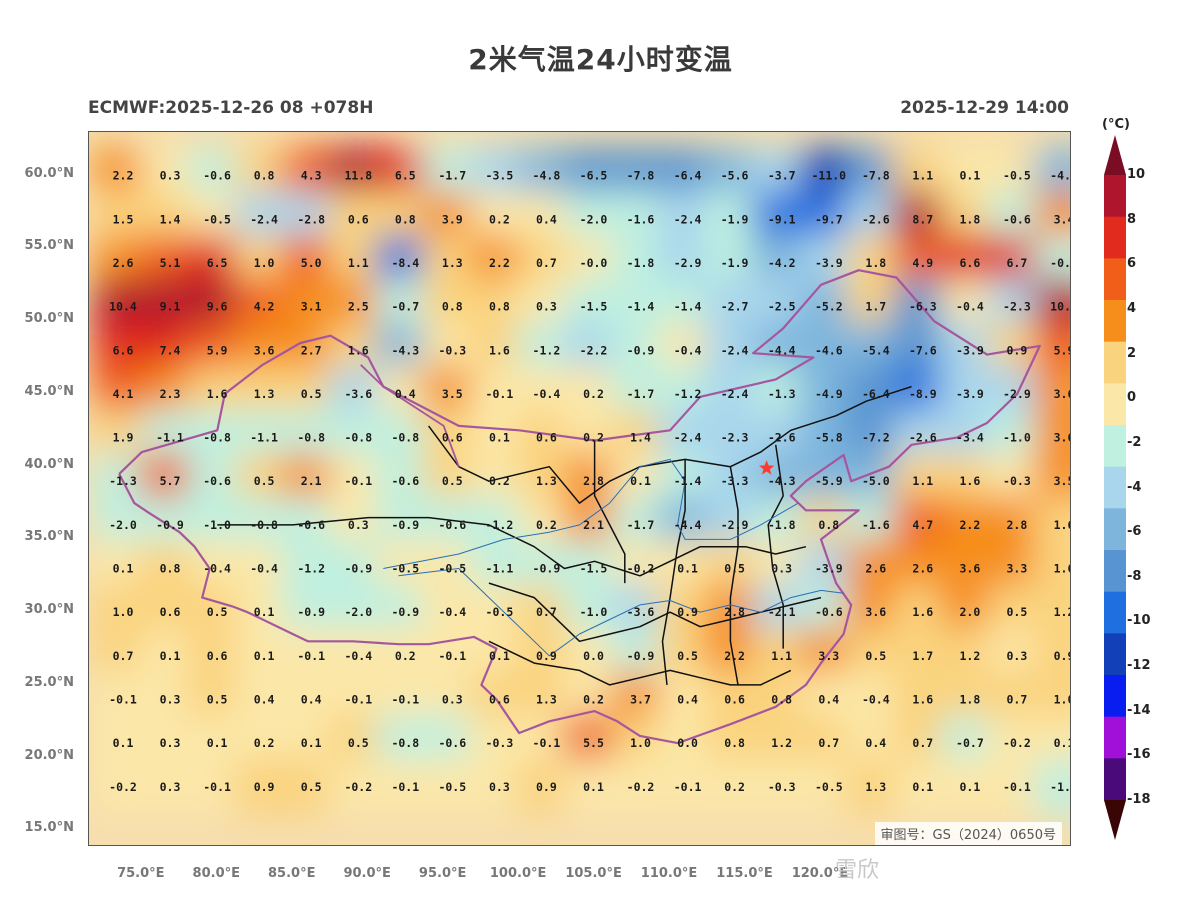  What do you see at coordinates (123, 612) in the screenshot?
I see `grid-value: 1.0` at bounding box center [123, 612].